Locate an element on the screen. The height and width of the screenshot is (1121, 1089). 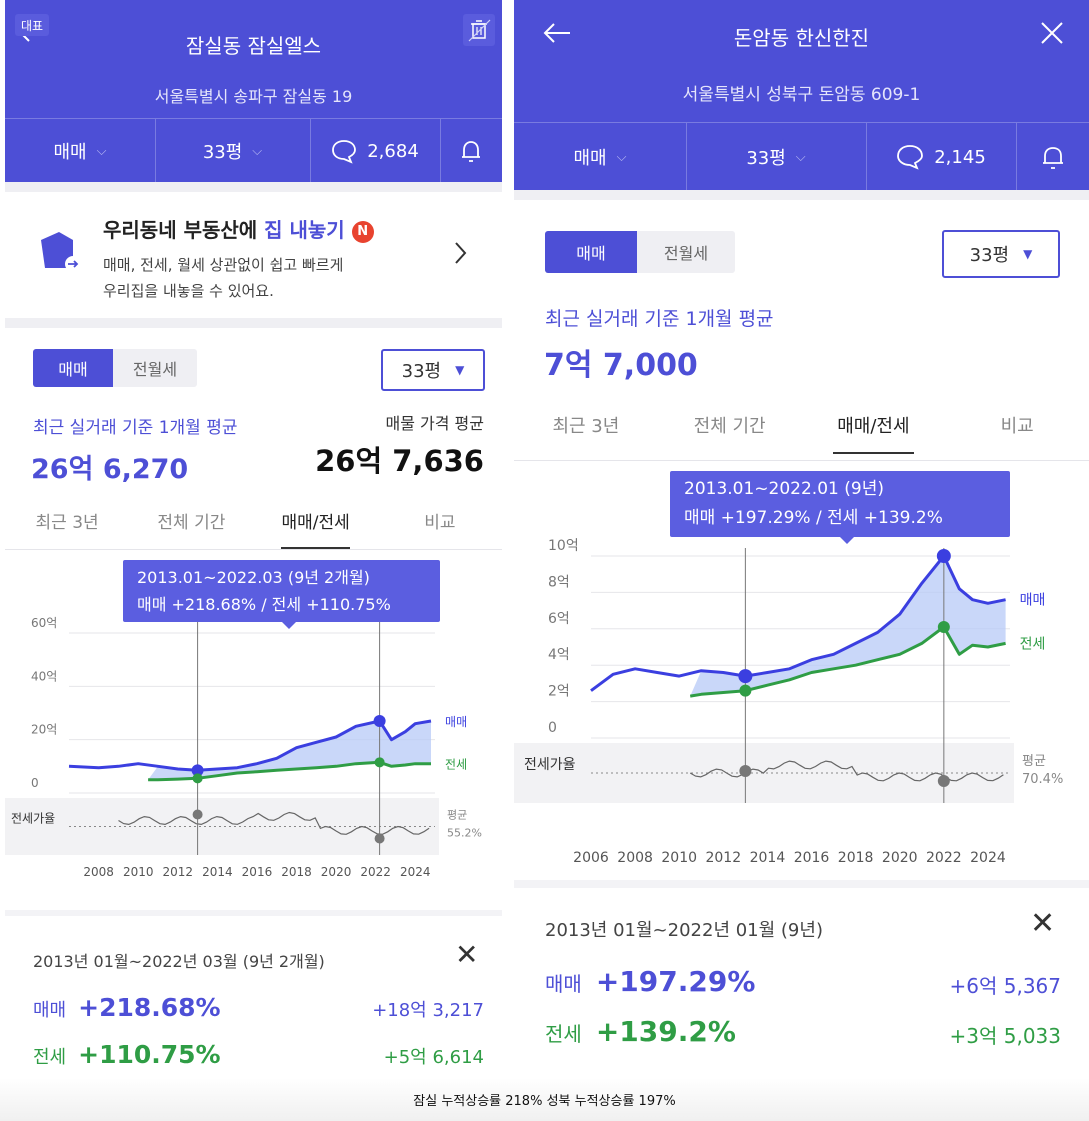
ratio-line is located at coordinates (274, 823).